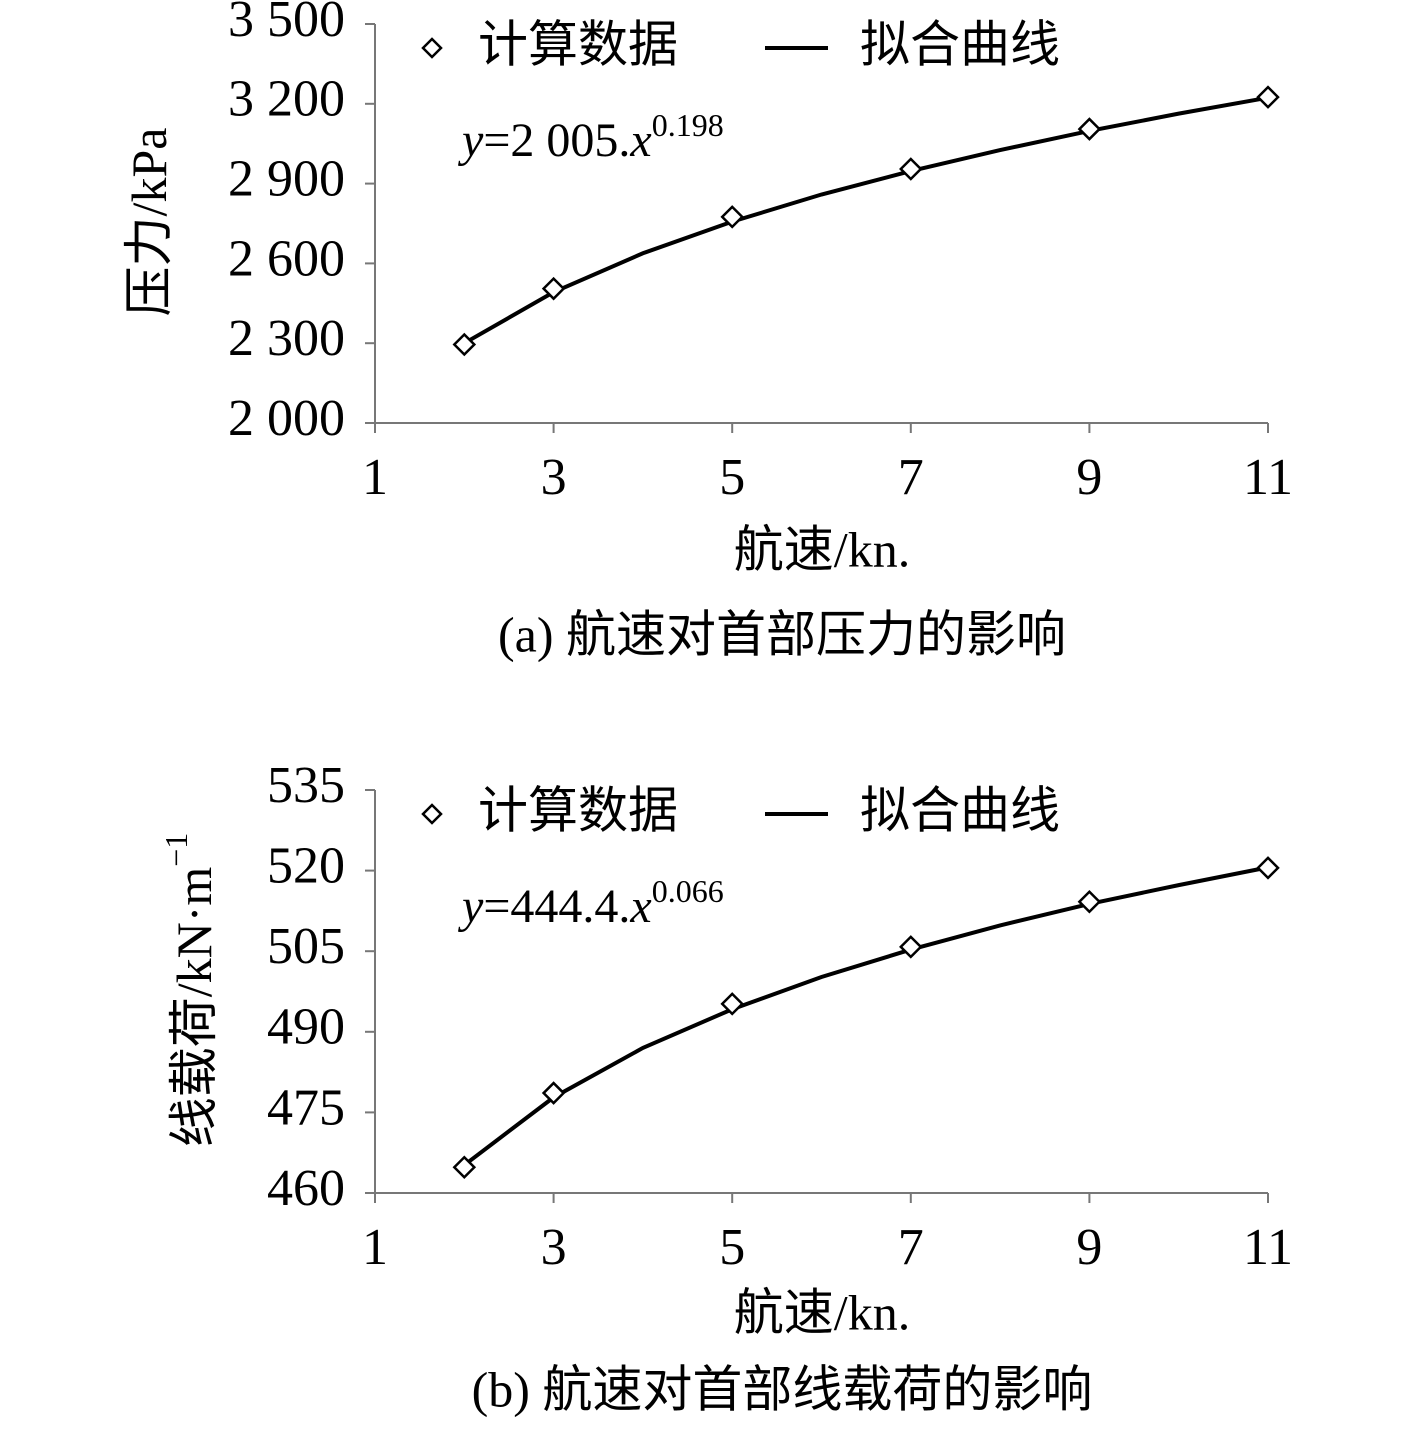 Image resolution: width=1417 pixels, height=1434 pixels. Describe the element at coordinates (306, 946) in the screenshot. I see `y-tick-label: 505` at that location.